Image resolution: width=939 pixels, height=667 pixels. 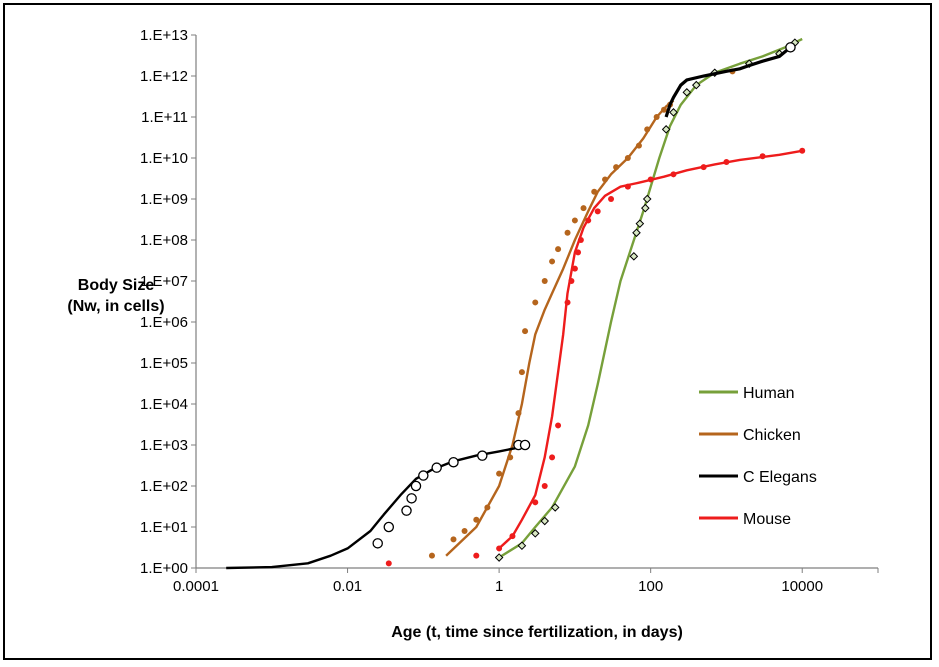 What do you see at coordinates (790, 47) in the screenshot?
I see `c-elegans-adult-point` at bounding box center [790, 47].